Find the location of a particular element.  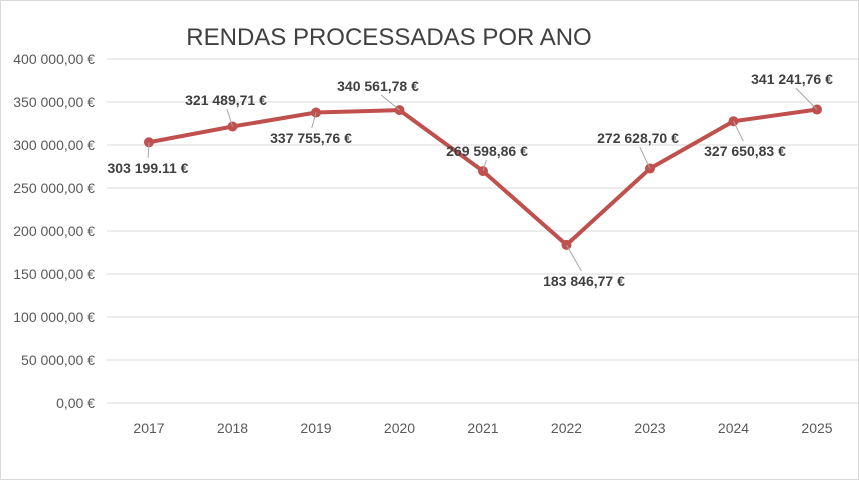

data-point is located at coordinates (232, 126).